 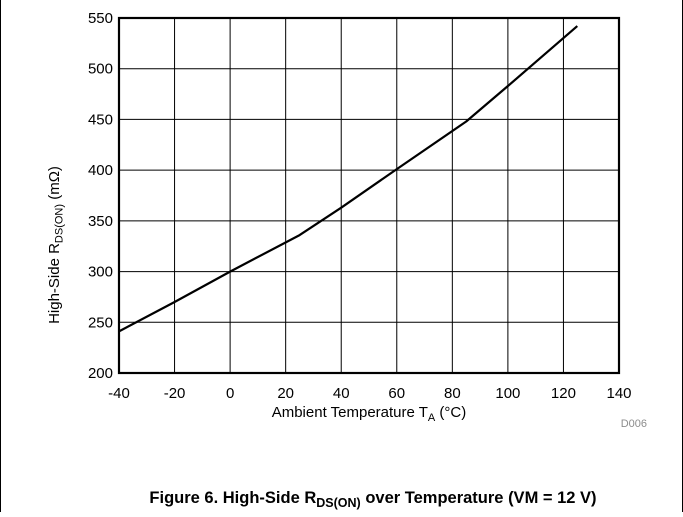 I want to click on x-tick-label: 40, so click(x=341, y=393).